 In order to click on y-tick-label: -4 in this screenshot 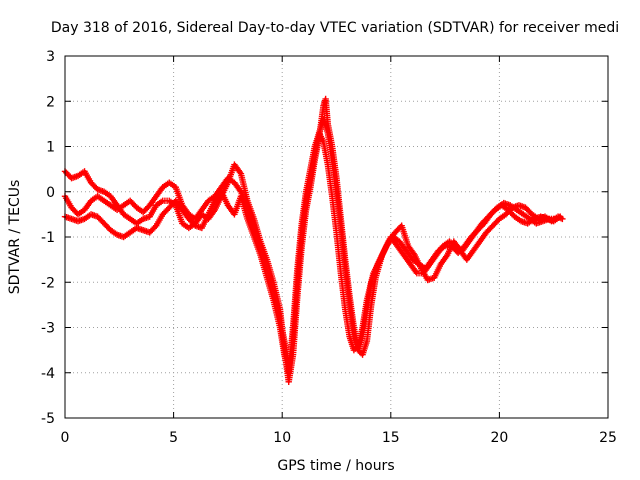, I will do `click(48, 374)`.